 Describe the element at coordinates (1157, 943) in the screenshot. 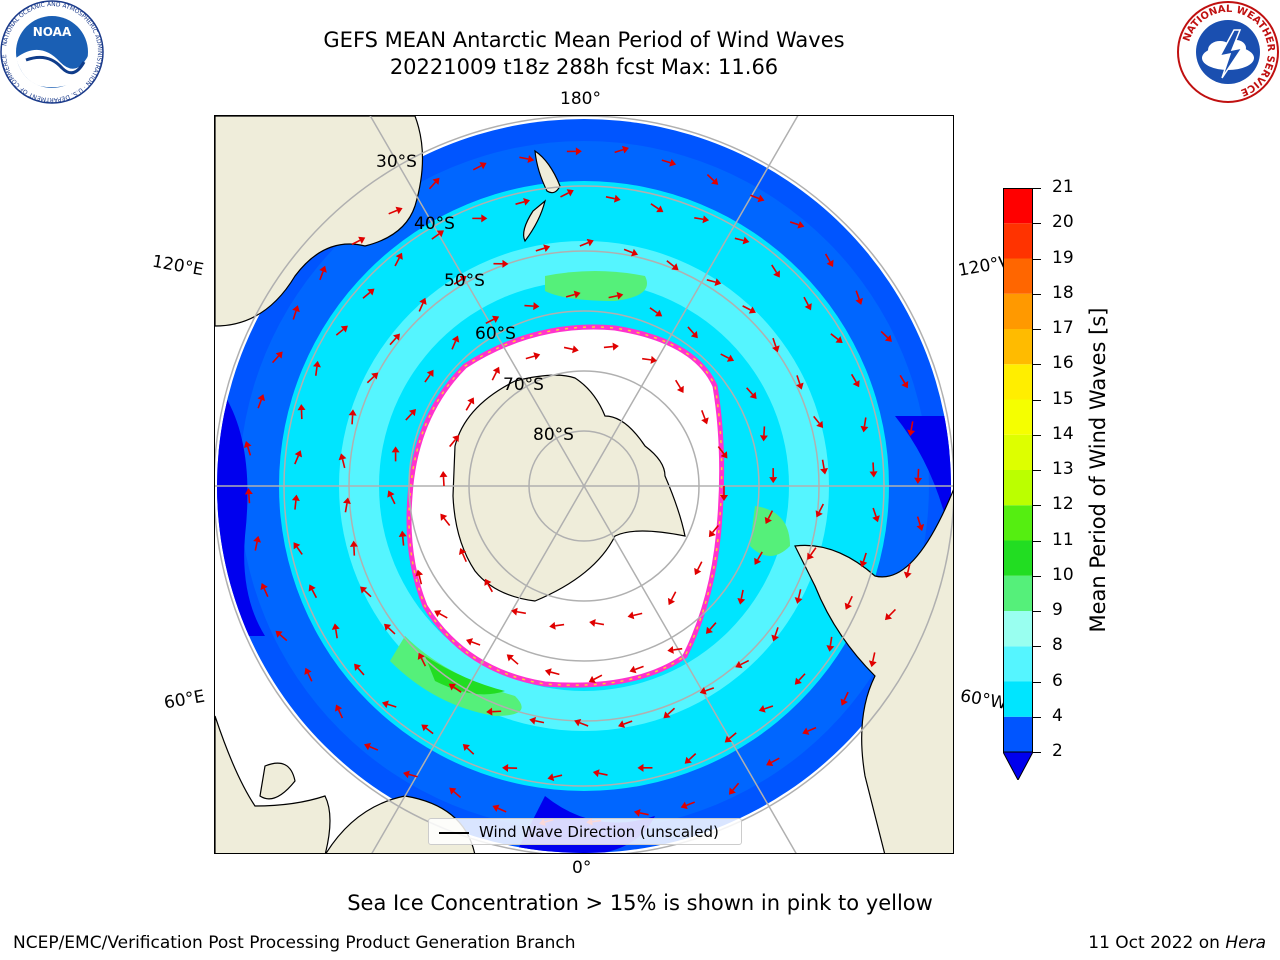

I see `footer-date-text: 11 Oct 2022 on` at that location.